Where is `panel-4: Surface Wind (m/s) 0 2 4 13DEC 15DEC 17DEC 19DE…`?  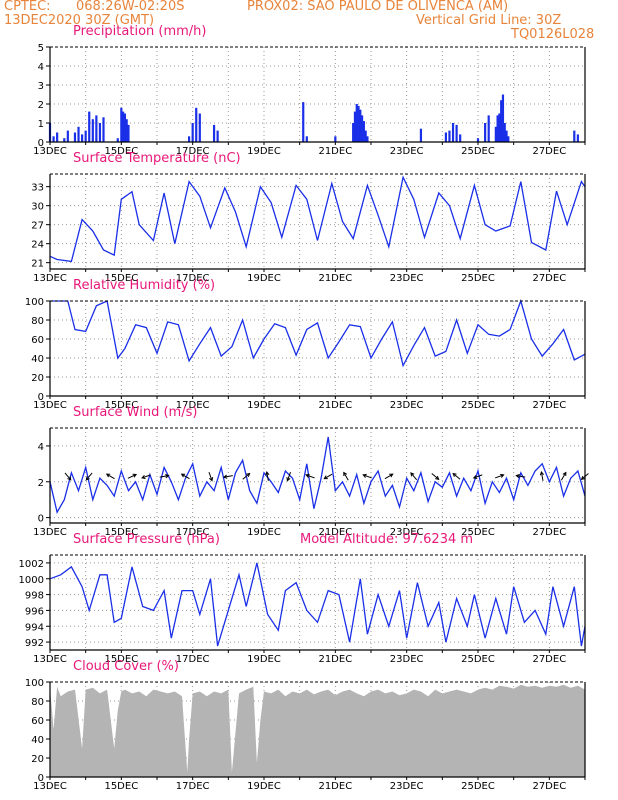 panel-4: Surface Wind (m/s) 0 2 4 13DEC 15DEC 17DEC 19DE… is located at coordinates (311, 471).